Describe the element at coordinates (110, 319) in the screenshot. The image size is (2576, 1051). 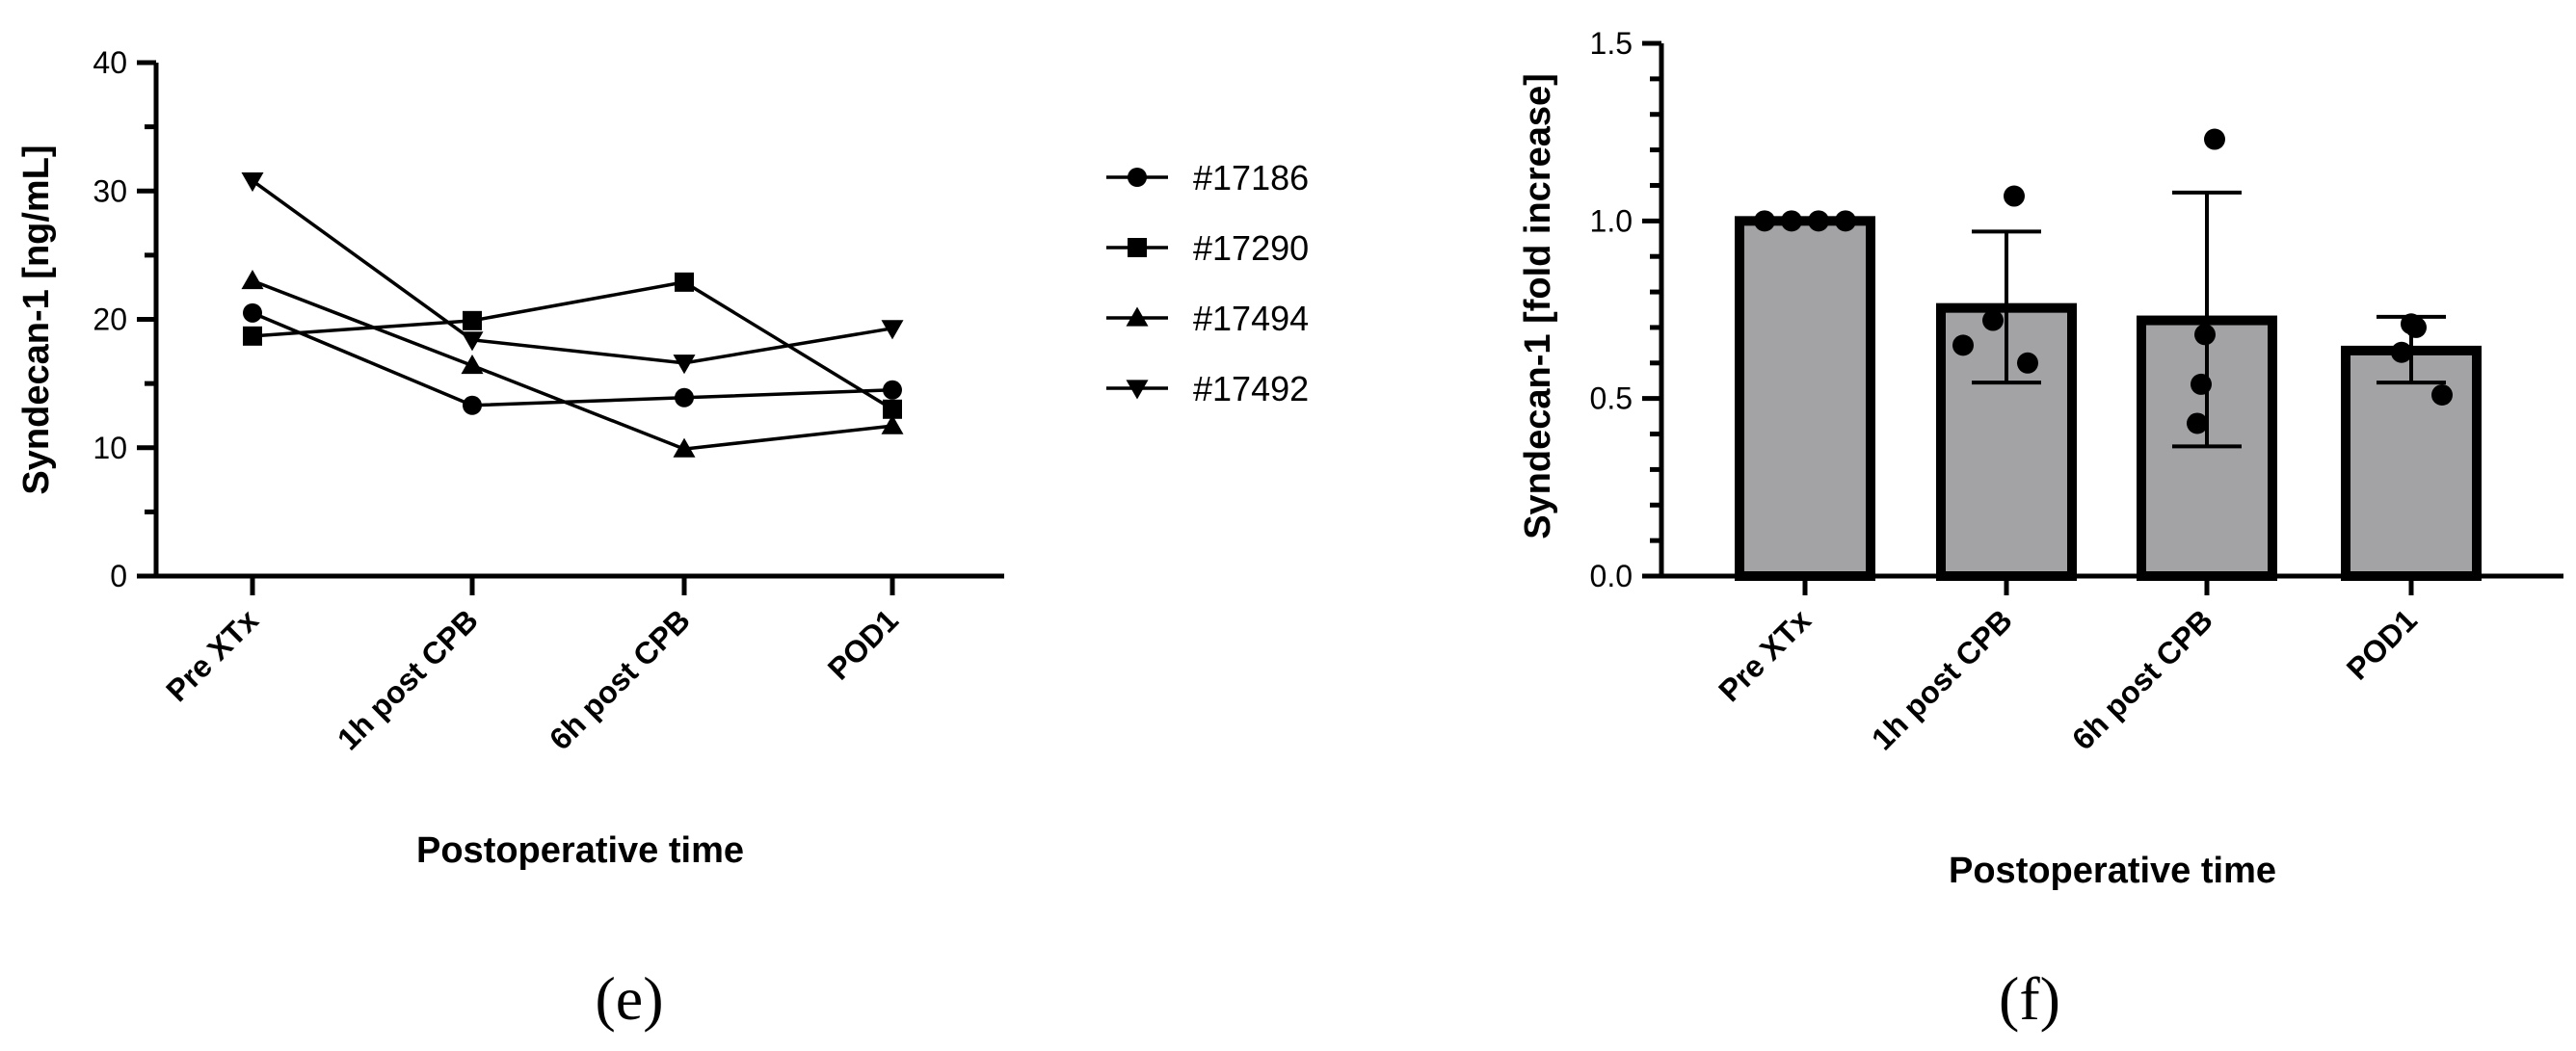
I see `e-y-tick-label: 20` at that location.